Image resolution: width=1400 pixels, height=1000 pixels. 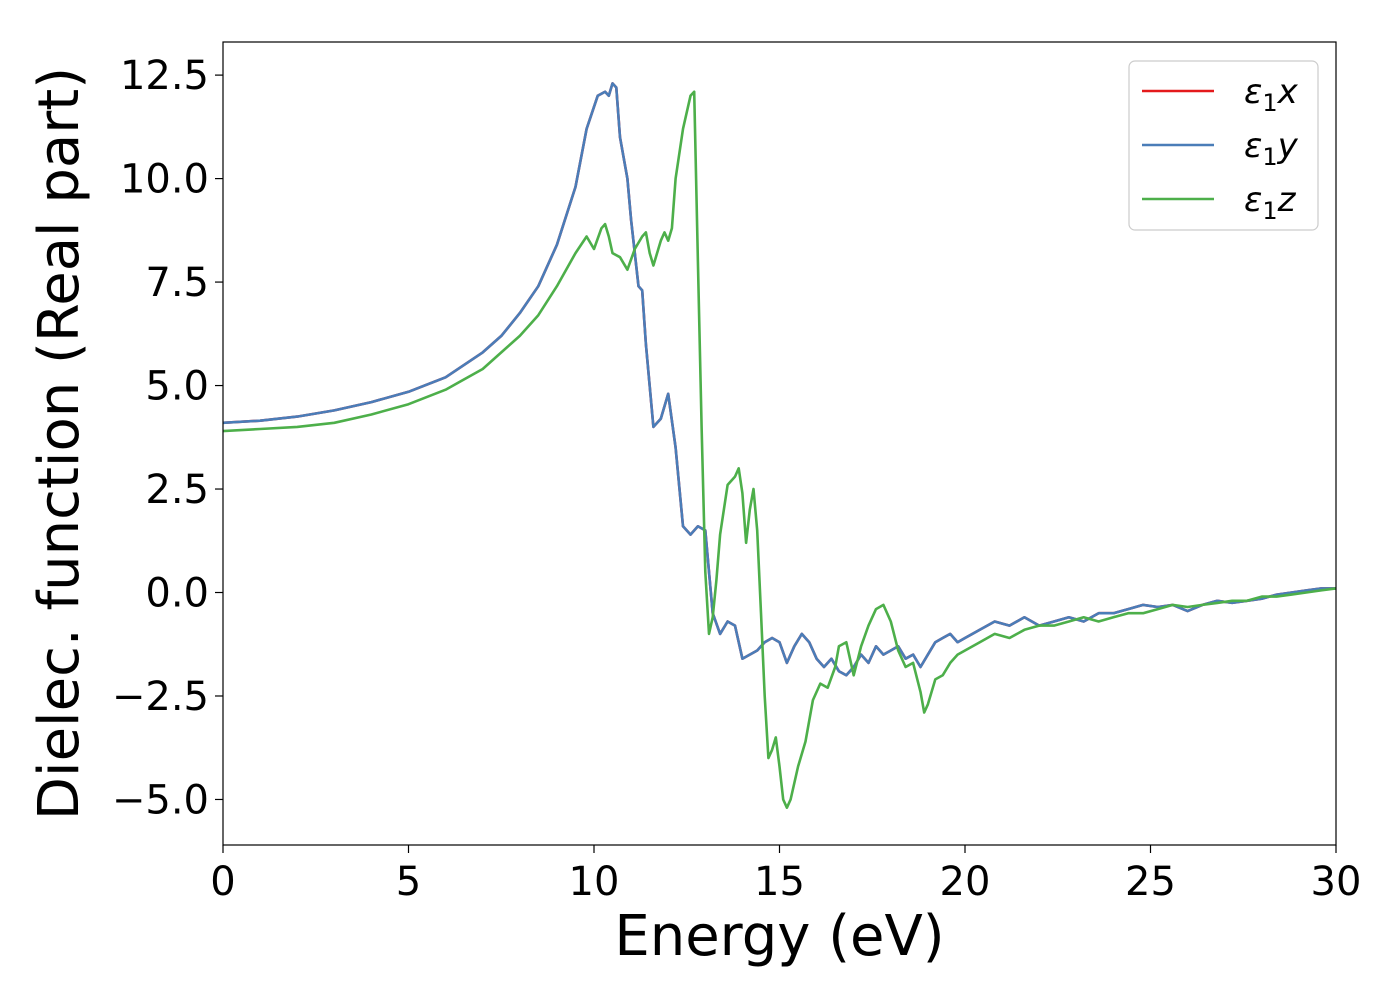 I want to click on legend-label: ε1x, so click(x=1271, y=94).